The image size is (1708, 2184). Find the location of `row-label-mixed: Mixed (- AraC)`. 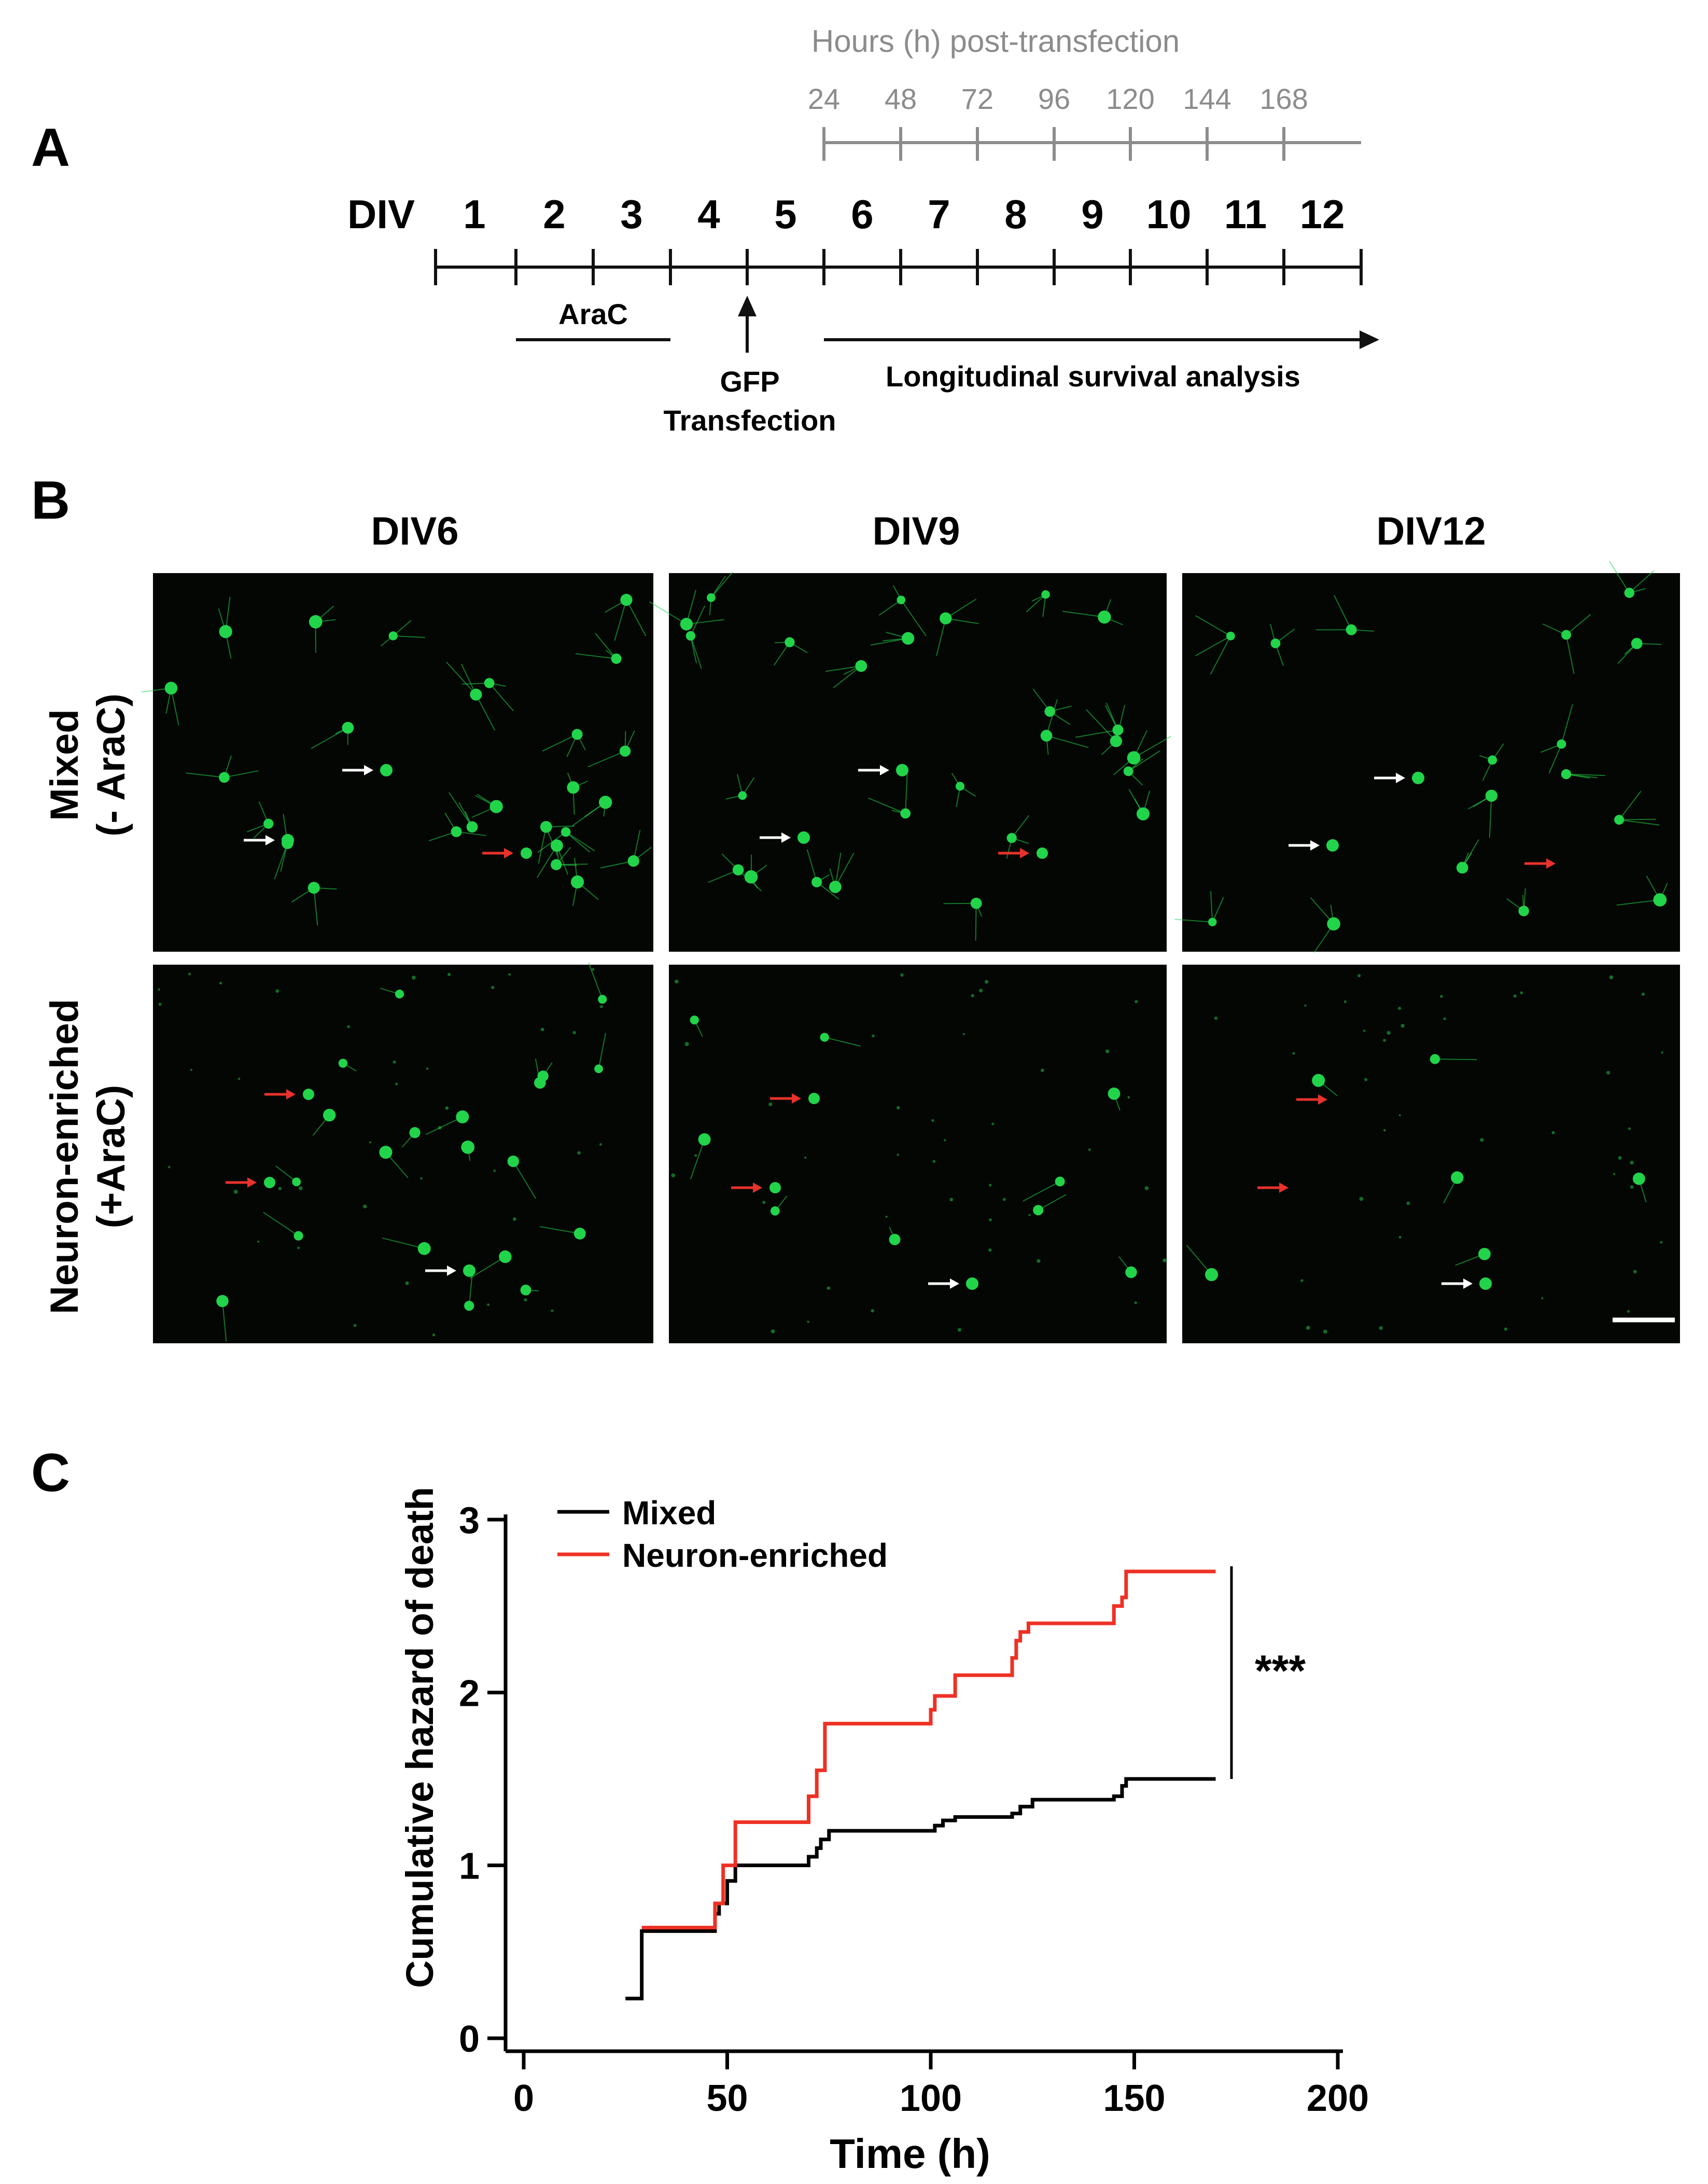

row-label-mixed: Mixed (- AraC) is located at coordinates (88, 765).